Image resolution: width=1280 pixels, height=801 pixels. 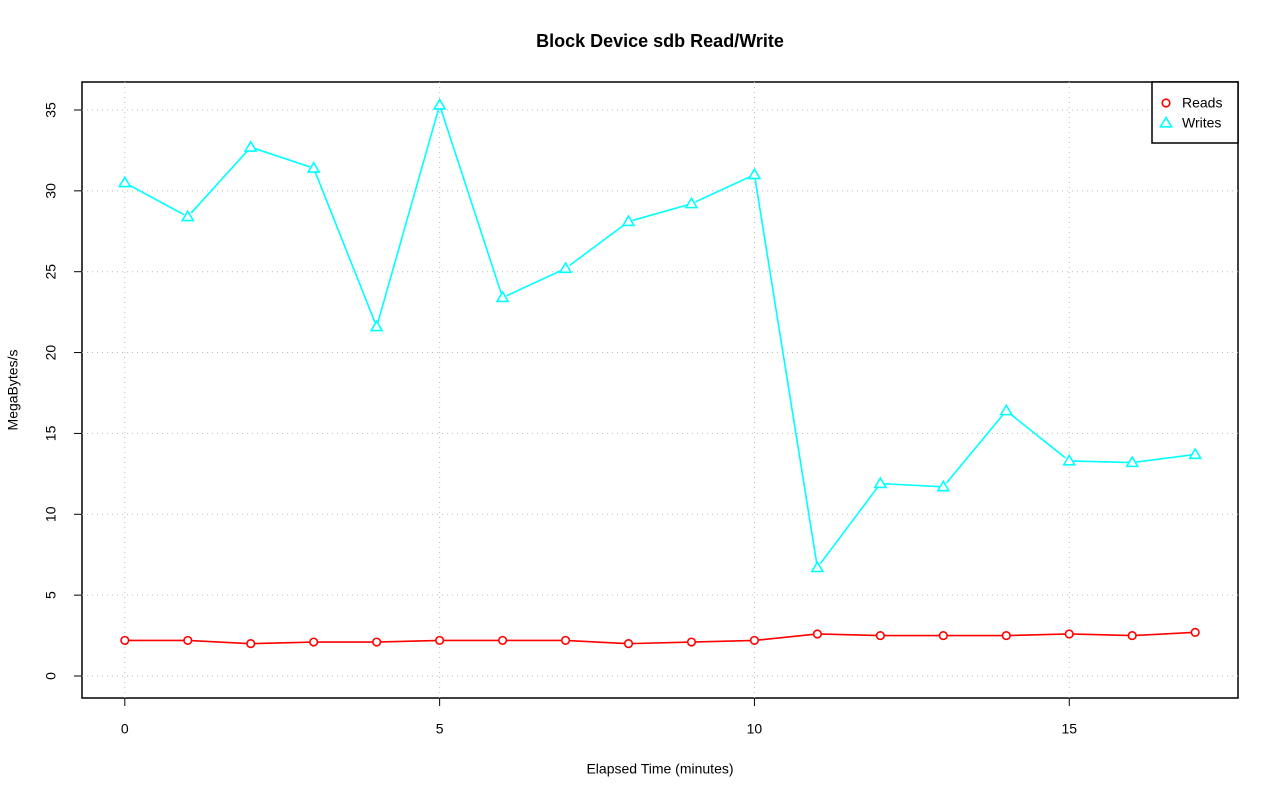 I want to click on chart-title: Block Device sdb Read/Write, so click(x=660, y=41).